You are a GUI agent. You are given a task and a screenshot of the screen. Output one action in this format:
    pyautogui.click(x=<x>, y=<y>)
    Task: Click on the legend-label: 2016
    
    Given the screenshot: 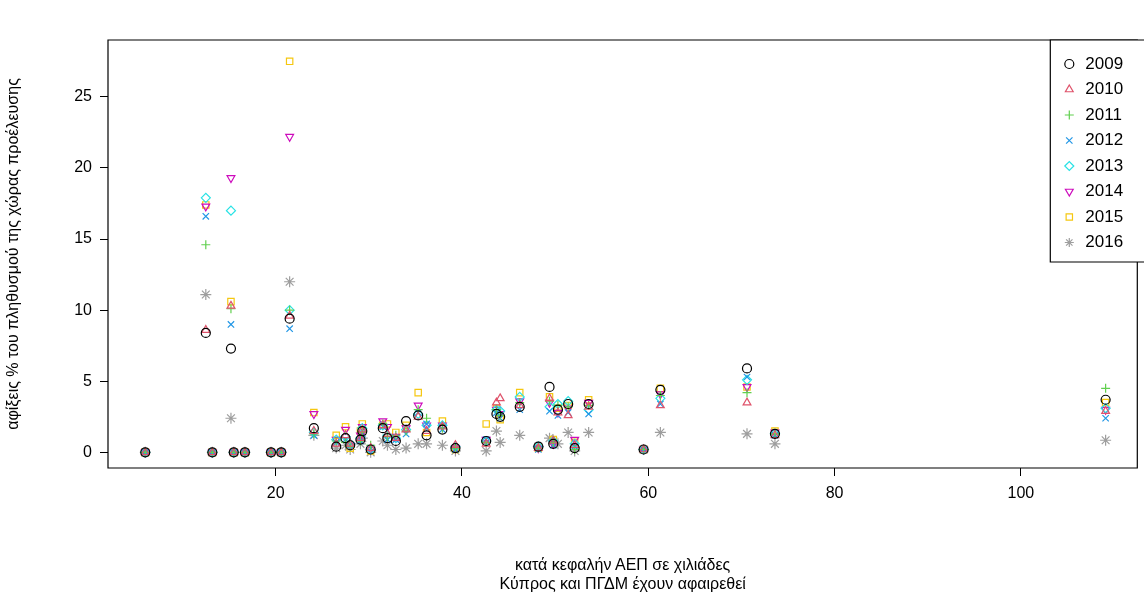 What is the action you would take?
    pyautogui.click(x=1104, y=242)
    